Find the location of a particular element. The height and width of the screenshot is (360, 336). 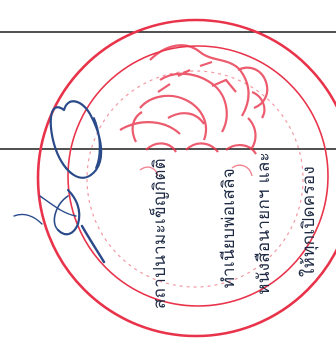

text-line-1: ให้ทุกเปิดครอง is located at coordinates (309, 221).